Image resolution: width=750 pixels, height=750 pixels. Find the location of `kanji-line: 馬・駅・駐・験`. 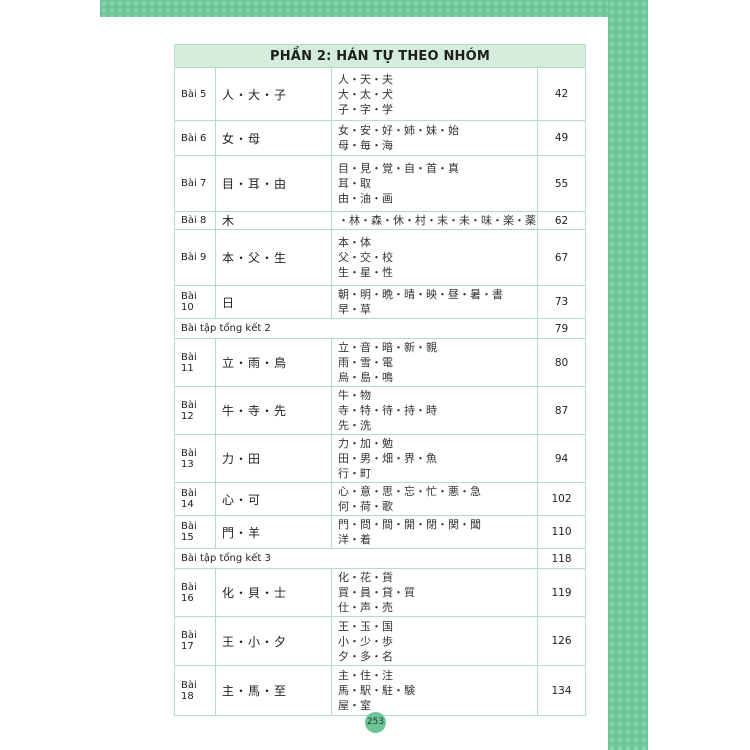

kanji-line: 馬・駅・駐・験 is located at coordinates (376, 690).